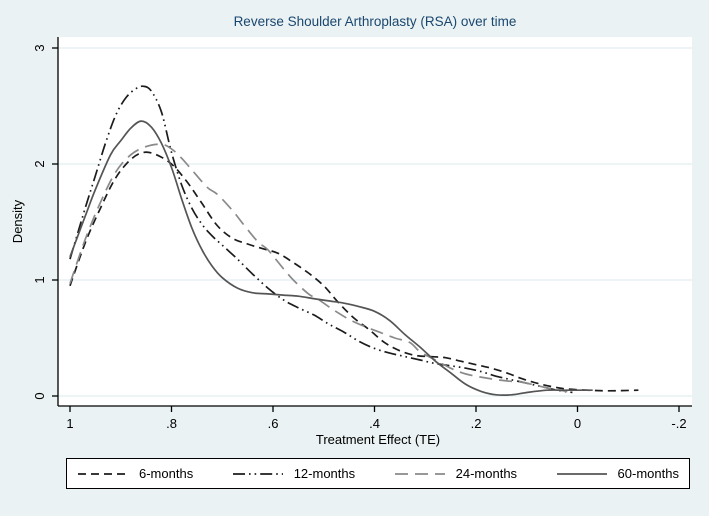  Describe the element at coordinates (324, 473) in the screenshot. I see `legend-label: 12-months` at that location.